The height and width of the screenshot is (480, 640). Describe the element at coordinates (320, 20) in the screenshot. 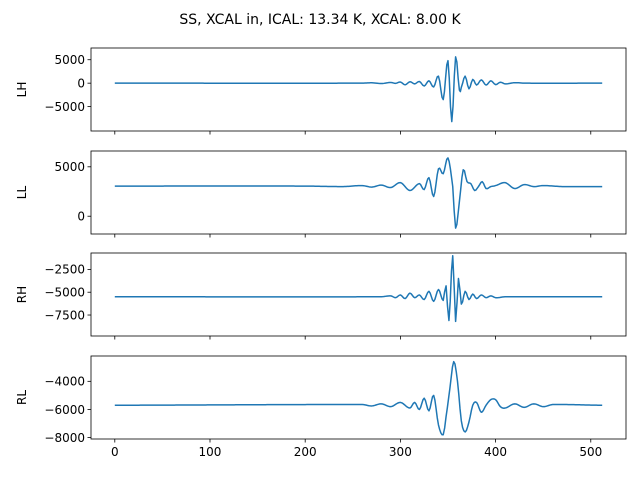

I see `chart-title: SS, XCAL in, ICAL: 13.34 K, XCAL: 8.00 K` at that location.